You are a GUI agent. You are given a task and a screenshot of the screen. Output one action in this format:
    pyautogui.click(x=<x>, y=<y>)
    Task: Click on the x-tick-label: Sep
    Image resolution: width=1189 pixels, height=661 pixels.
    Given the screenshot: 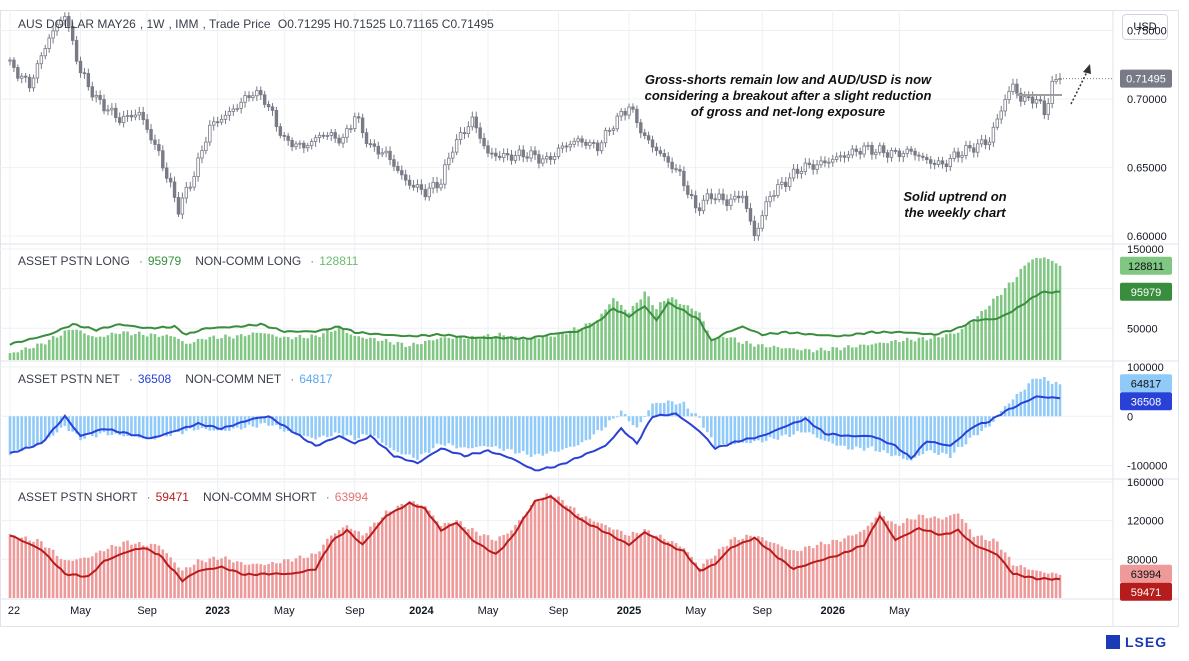 What is the action you would take?
    pyautogui.click(x=355, y=611)
    